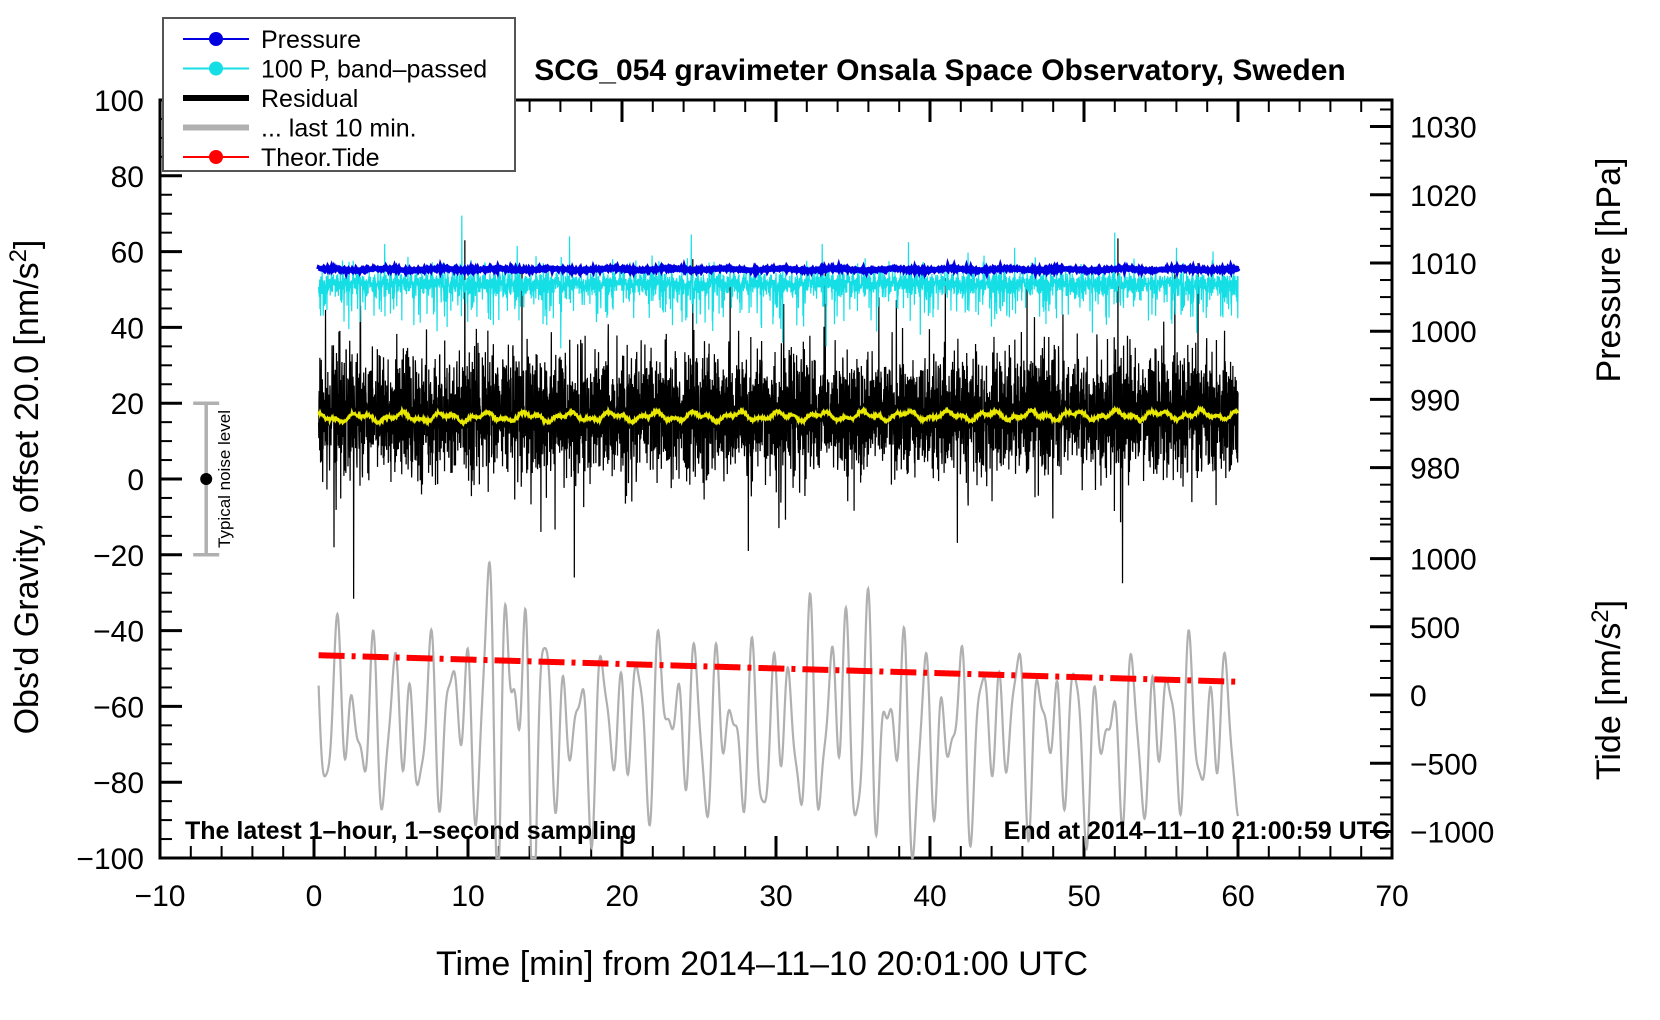 This screenshot has width=1660, height=1020. Describe the element at coordinates (1443, 128) in the screenshot. I see `pressure-tick-label: 1030` at that location.